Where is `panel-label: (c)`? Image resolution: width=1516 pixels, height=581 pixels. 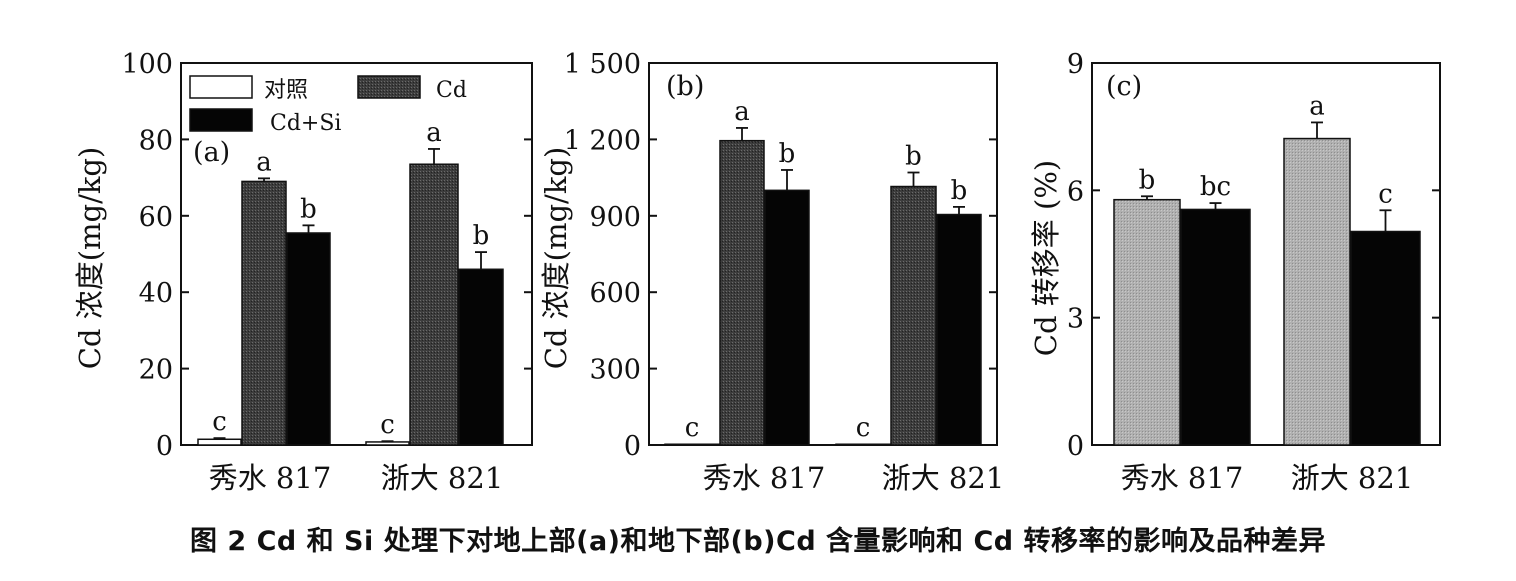 panel-label: (c) is located at coordinates (1124, 86).